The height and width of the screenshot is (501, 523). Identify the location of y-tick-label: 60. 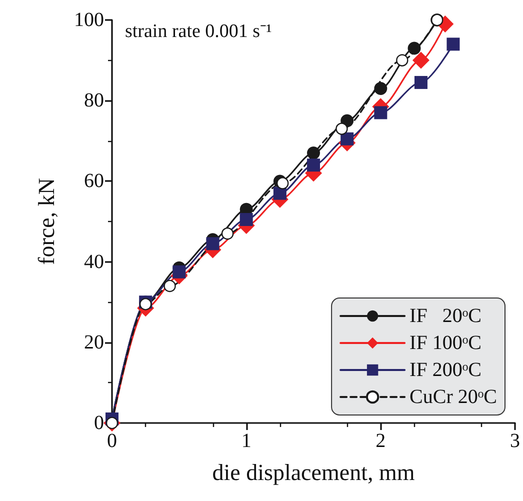
(94, 181).